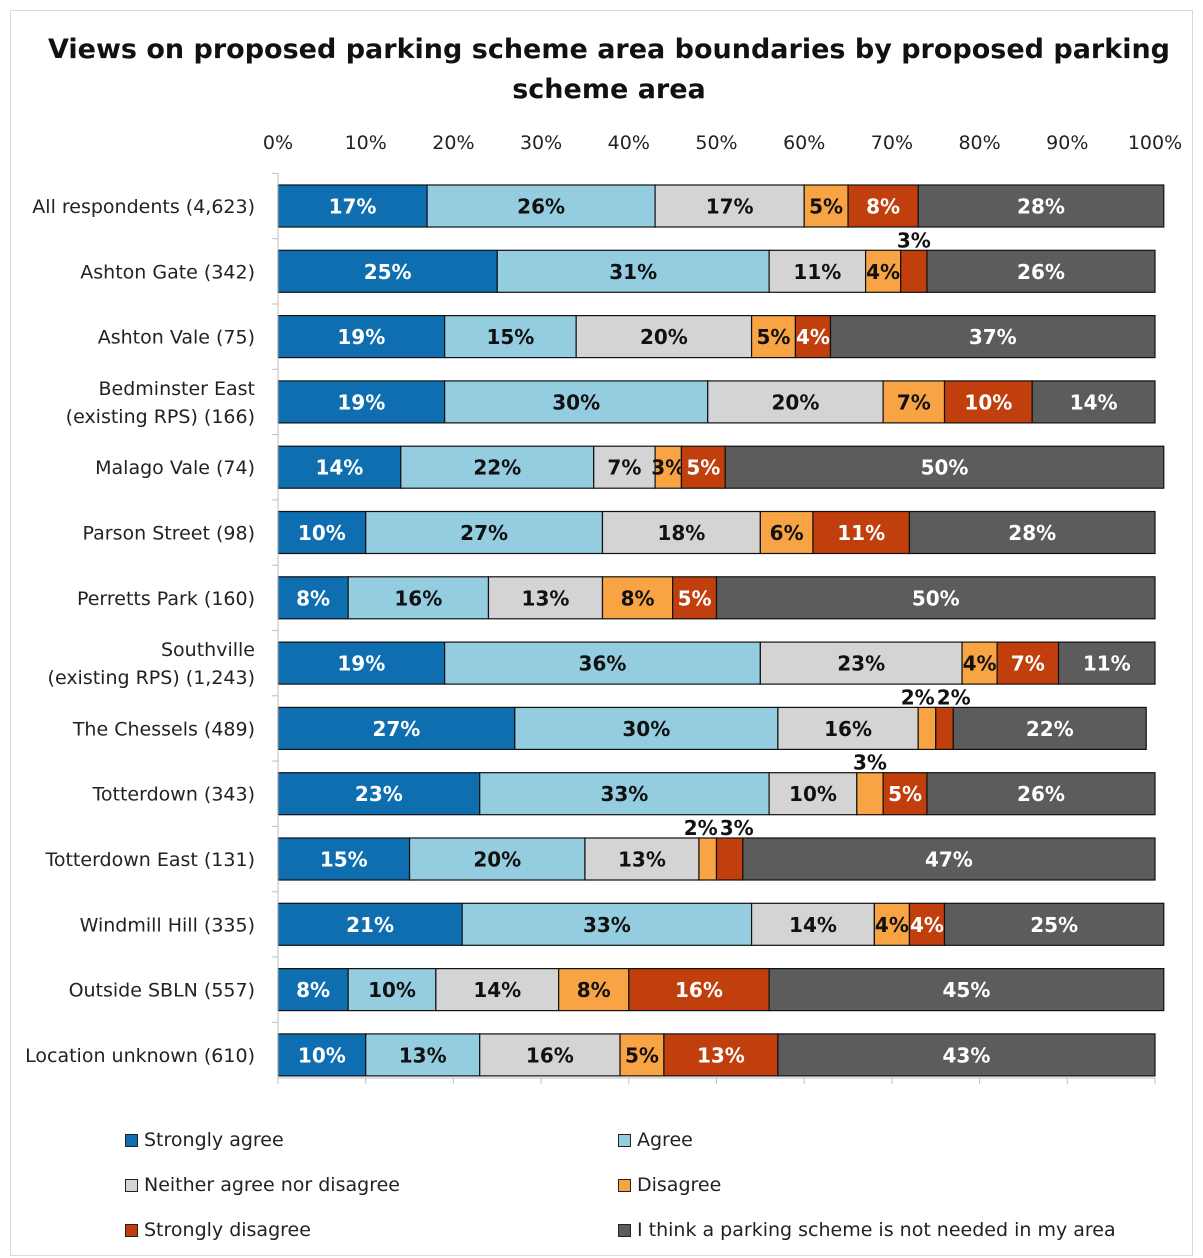  I want to click on data-label: 22%, so click(497, 468).